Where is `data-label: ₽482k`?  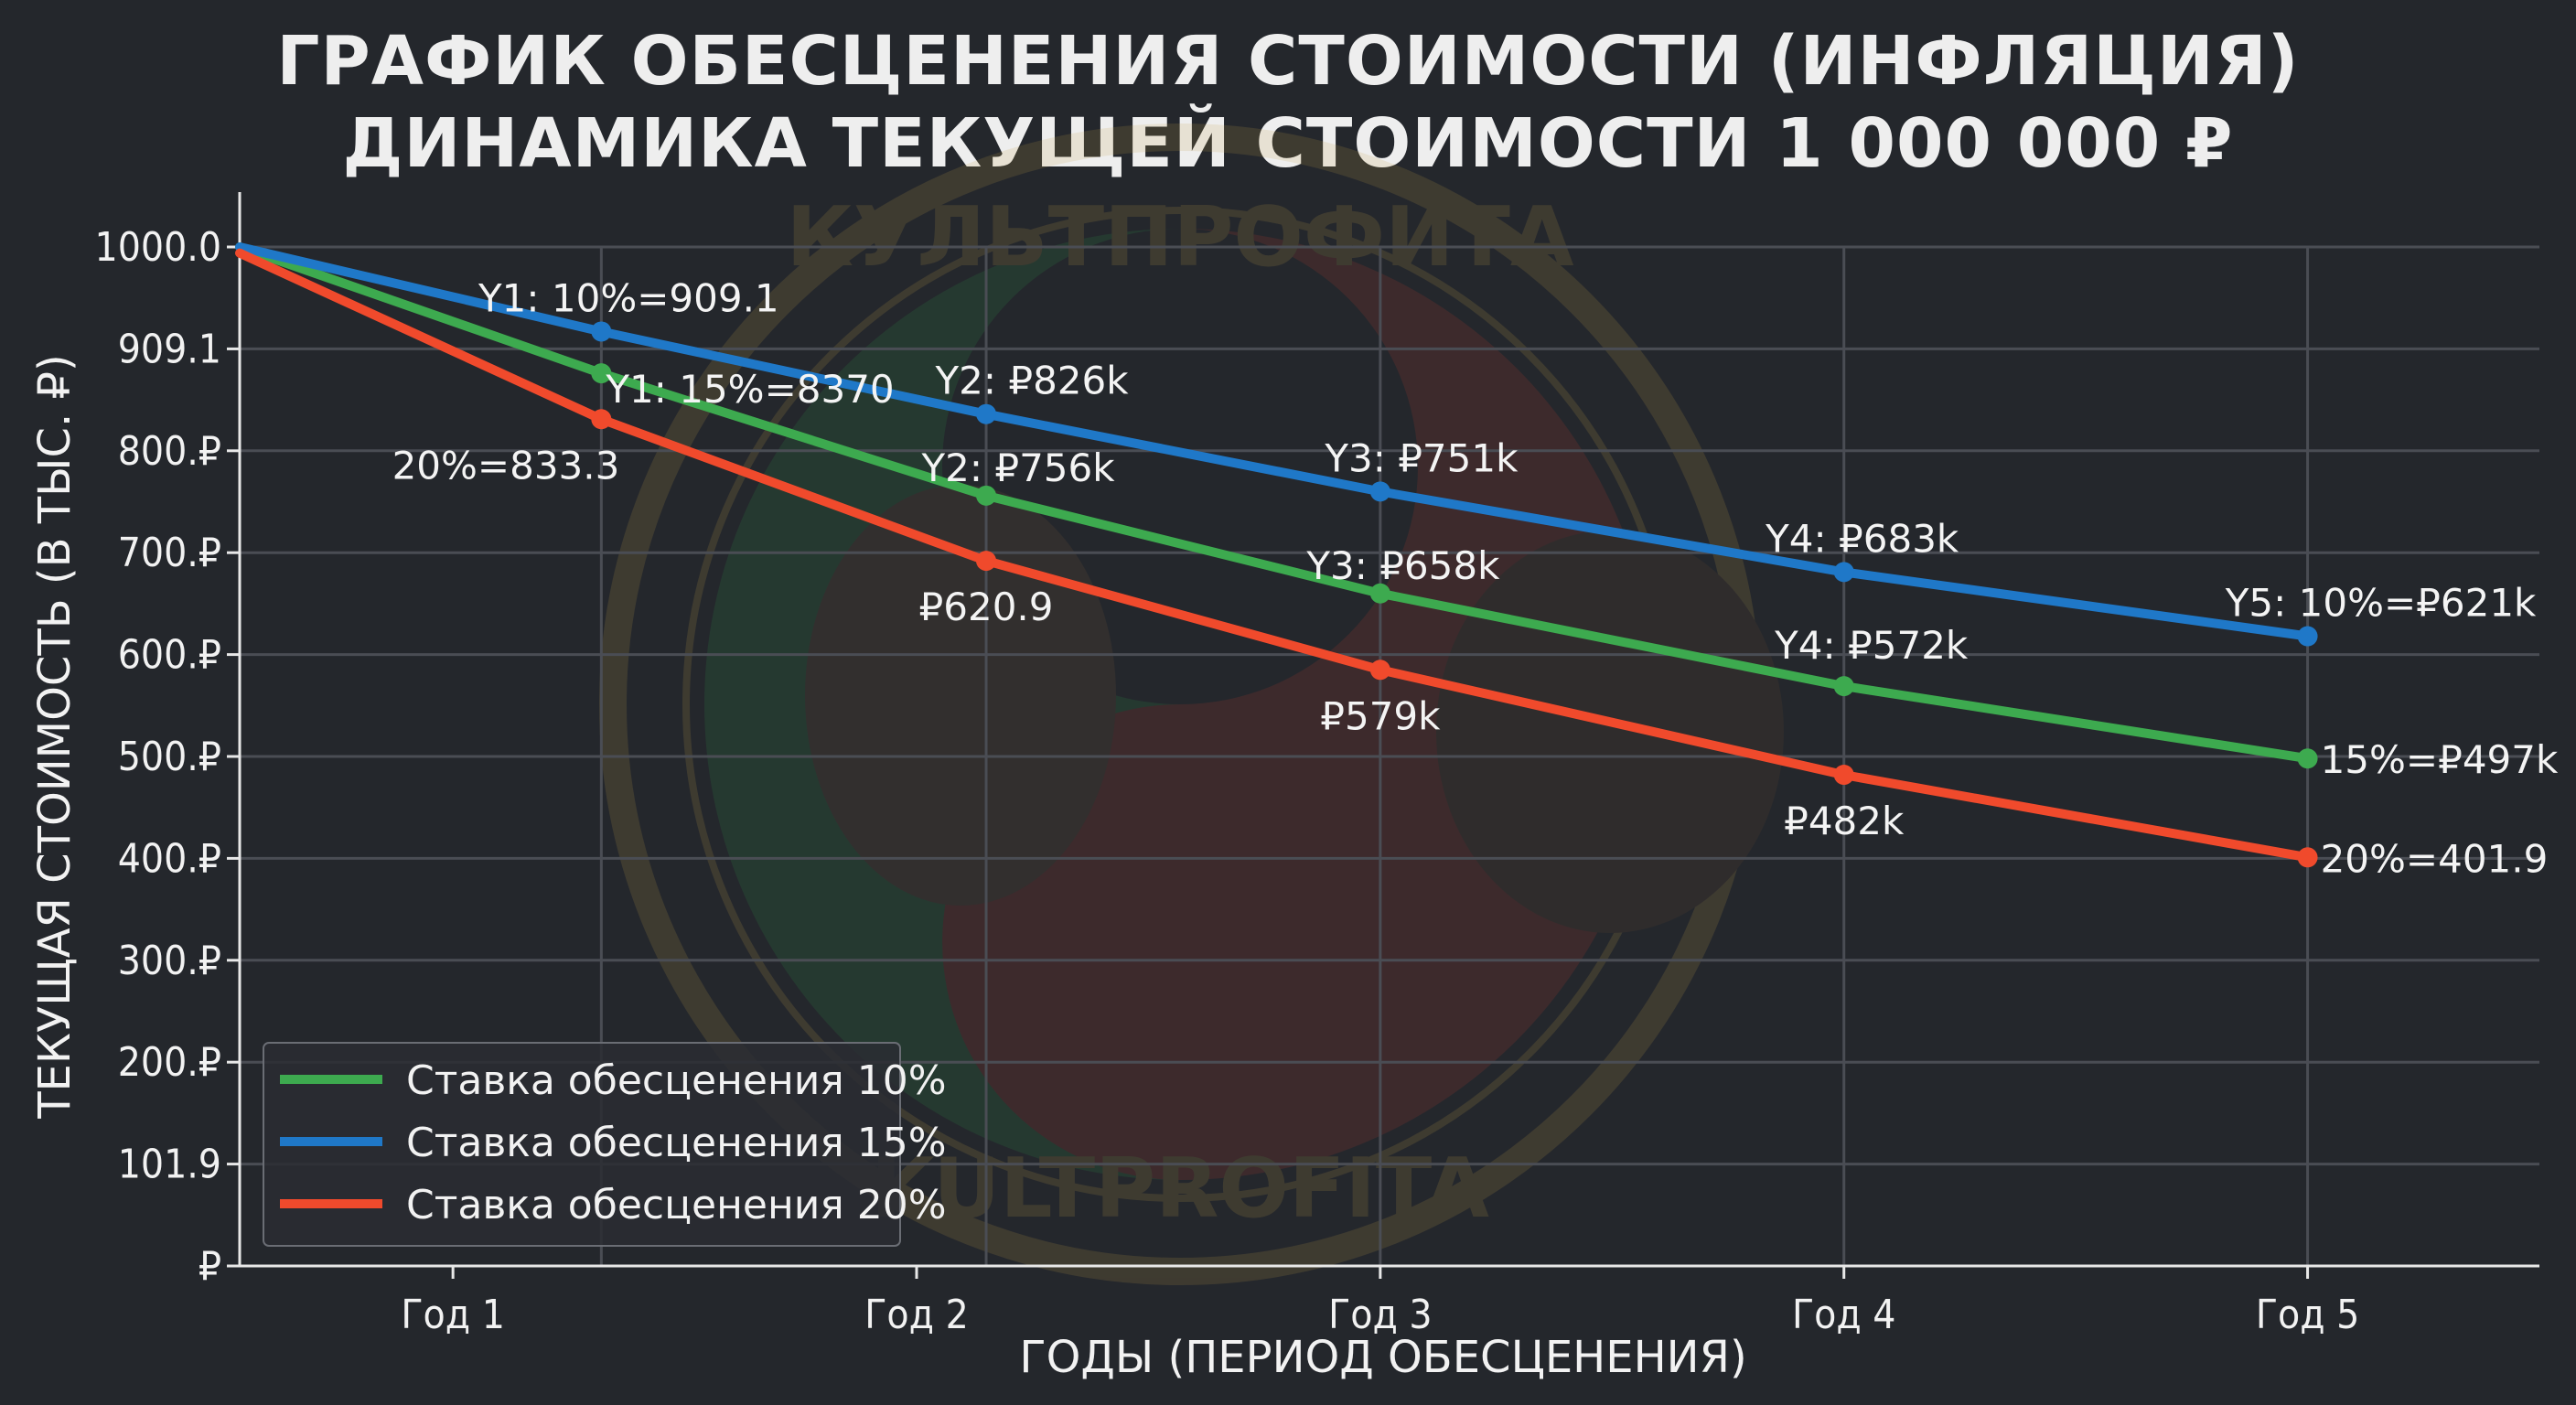 data-label: ₽482k is located at coordinates (1845, 821).